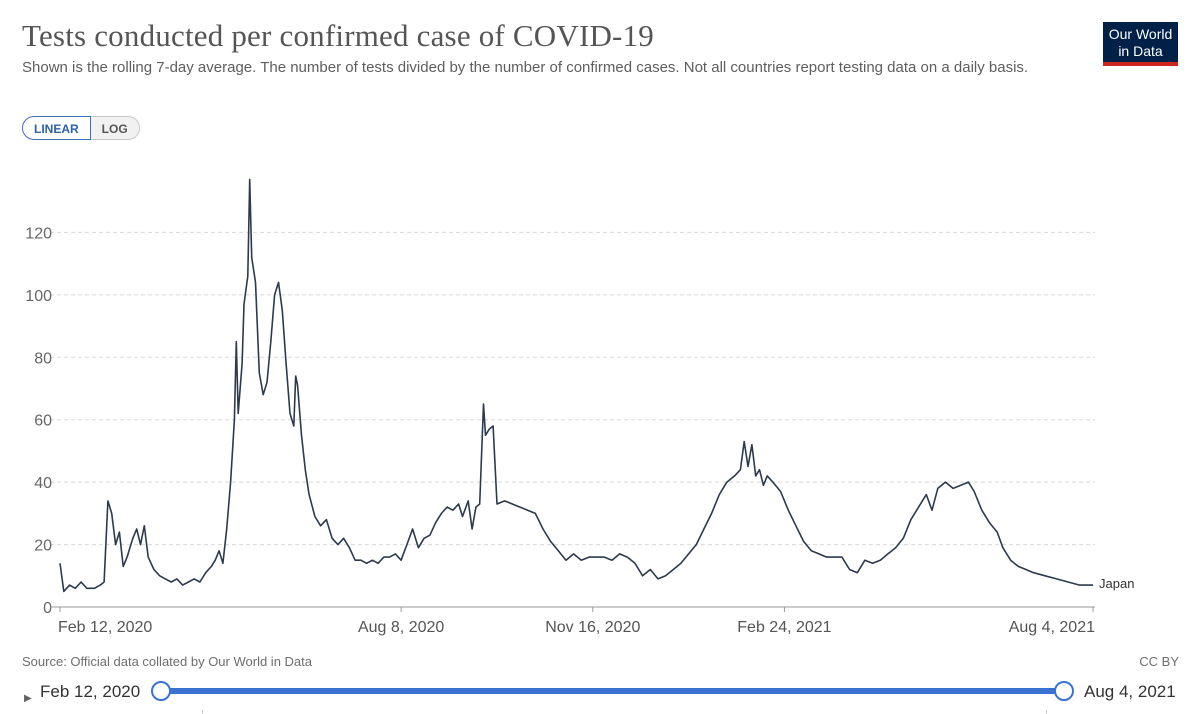 This screenshot has width=1200, height=714. Describe the element at coordinates (1130, 691) in the screenshot. I see `timeline-end-label: Aug 4, 2021` at that location.